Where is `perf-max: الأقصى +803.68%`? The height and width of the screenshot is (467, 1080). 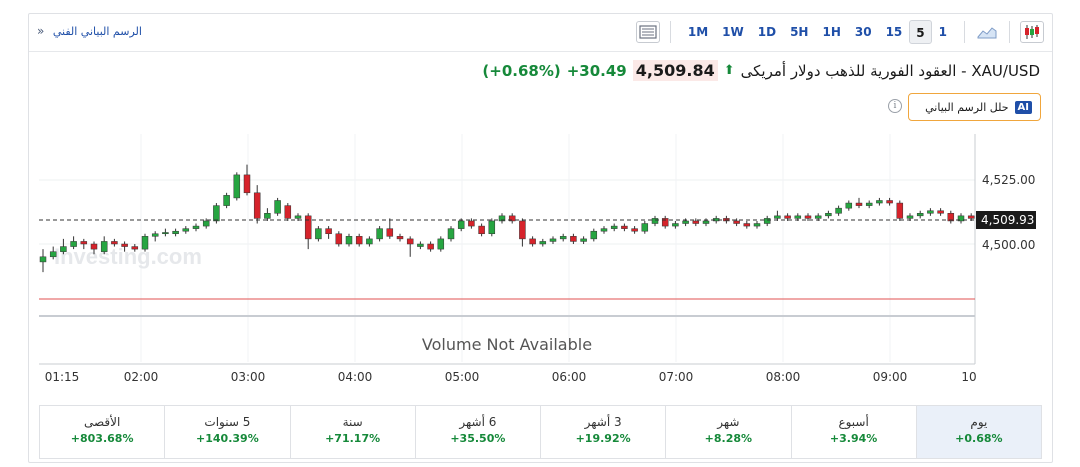
perf-max: الأقصى +803.68% is located at coordinates (103, 432).